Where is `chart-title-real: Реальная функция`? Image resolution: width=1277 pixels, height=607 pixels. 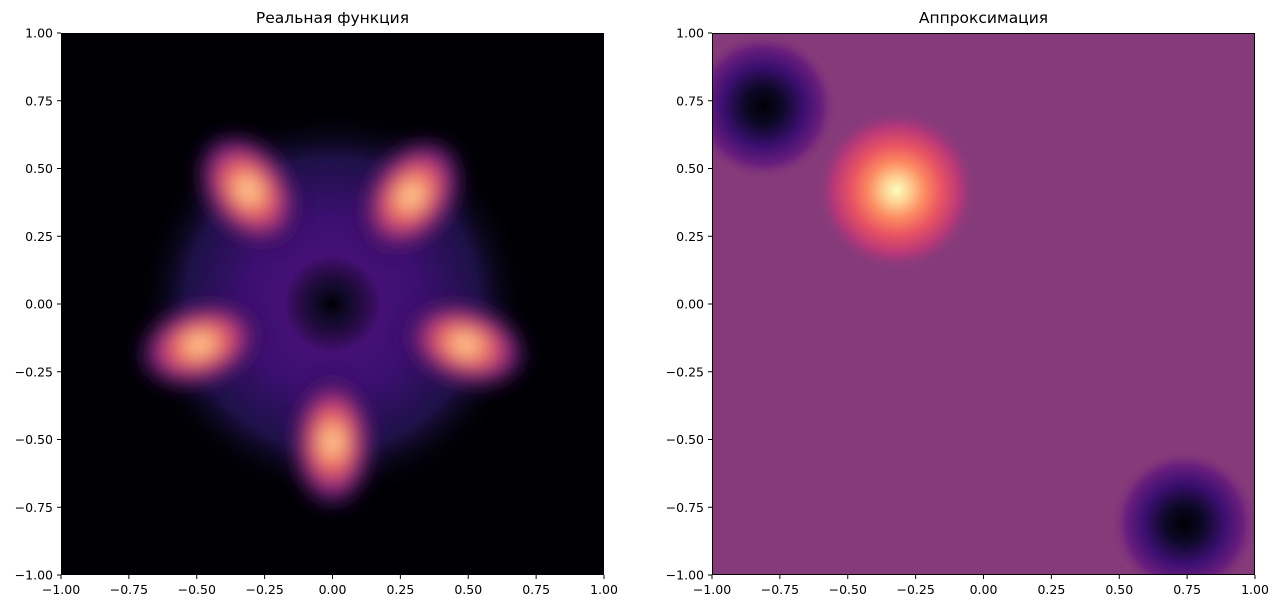
chart-title-real: Реальная функция is located at coordinates (332, 18).